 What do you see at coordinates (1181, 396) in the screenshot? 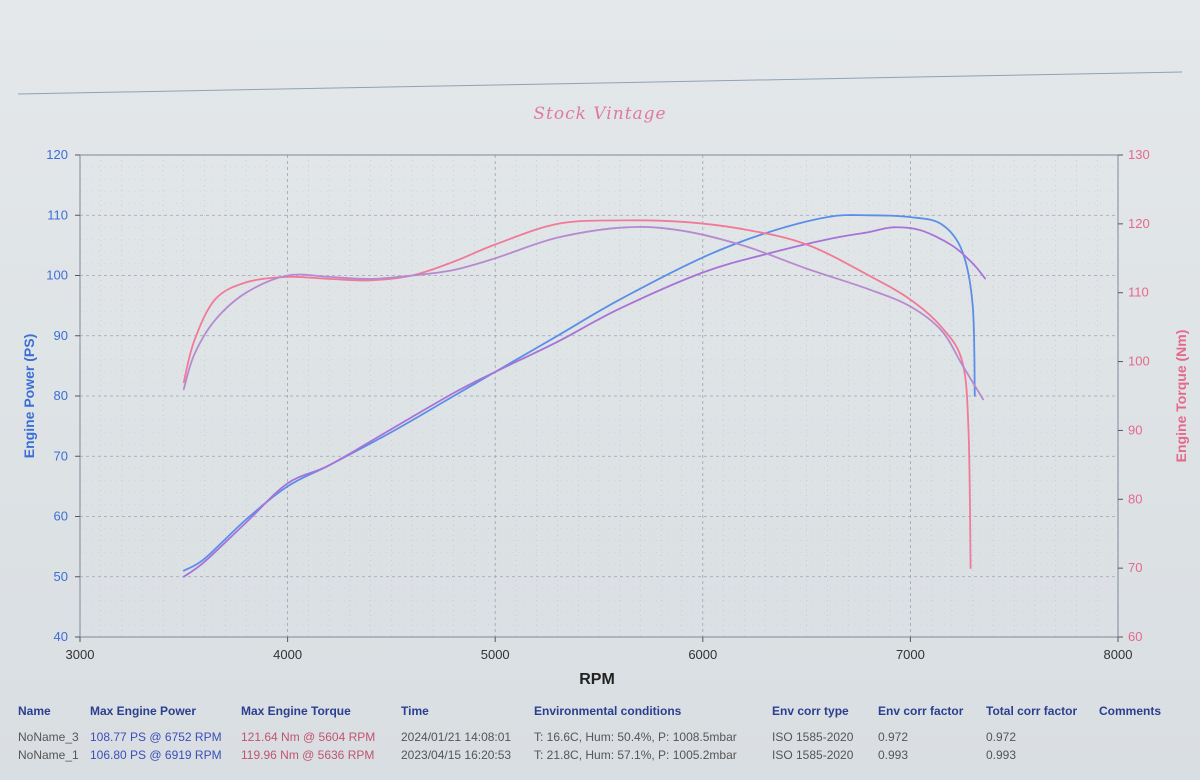
I see `y-axis-right-title: Engine Torque (Nm)` at bounding box center [1181, 396].